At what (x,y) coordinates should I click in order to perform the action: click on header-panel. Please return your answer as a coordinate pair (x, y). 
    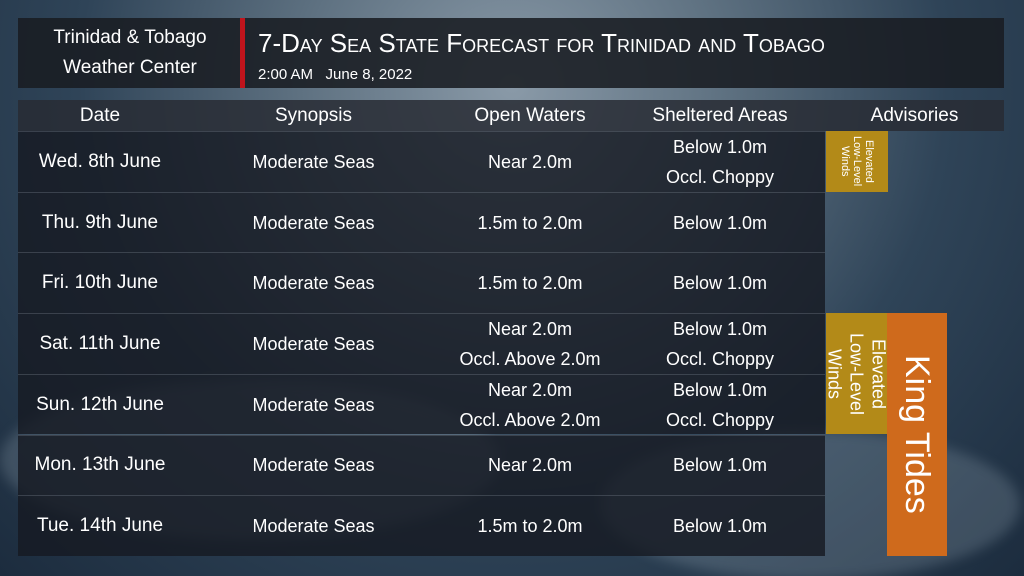
    Looking at the image, I should click on (511, 53).